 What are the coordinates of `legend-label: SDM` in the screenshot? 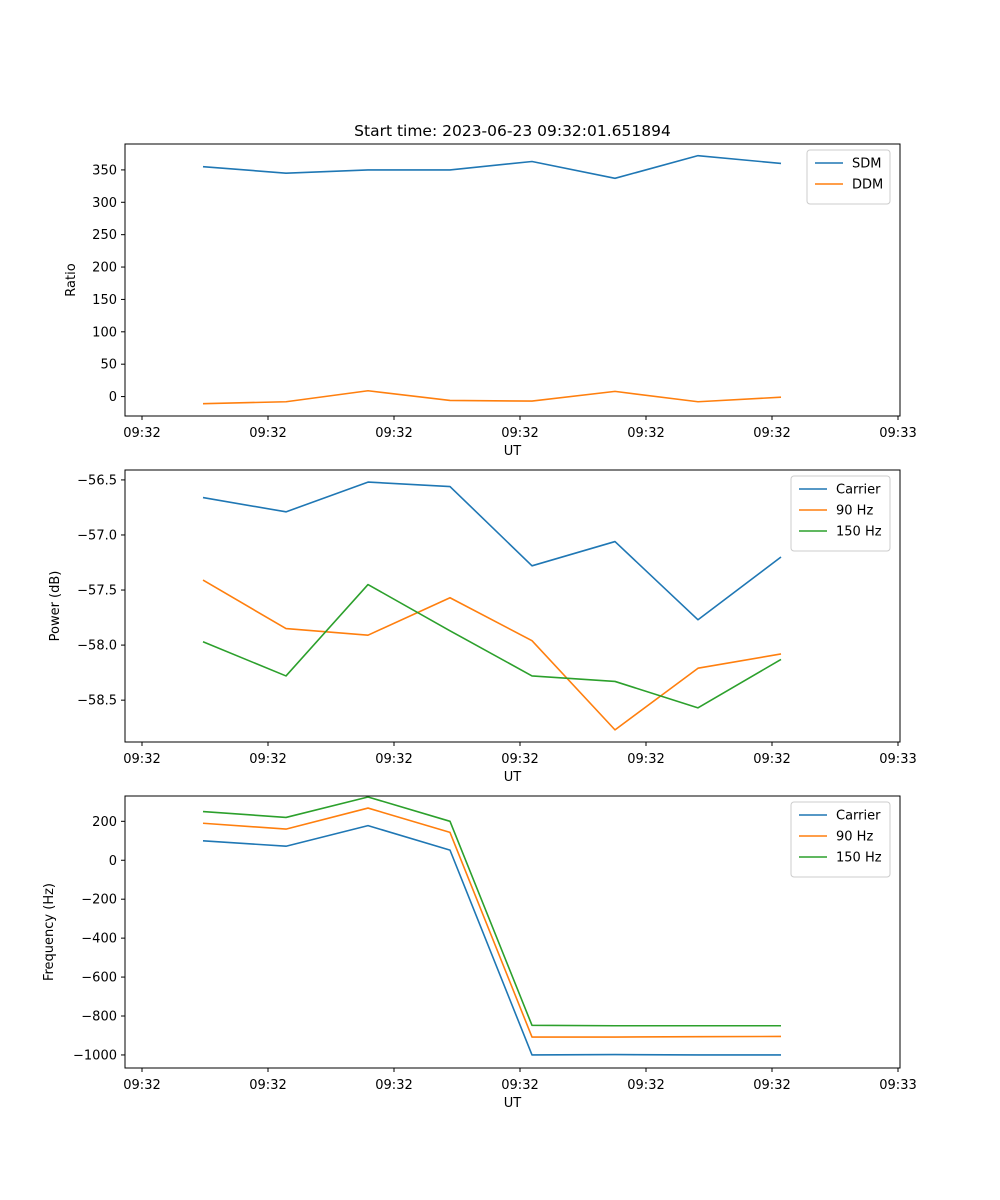 It's located at (866, 164).